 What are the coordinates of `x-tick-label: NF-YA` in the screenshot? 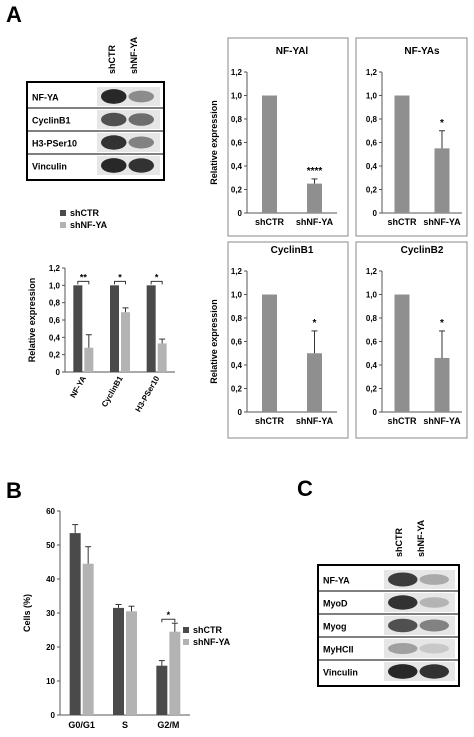 It's located at (78, 386).